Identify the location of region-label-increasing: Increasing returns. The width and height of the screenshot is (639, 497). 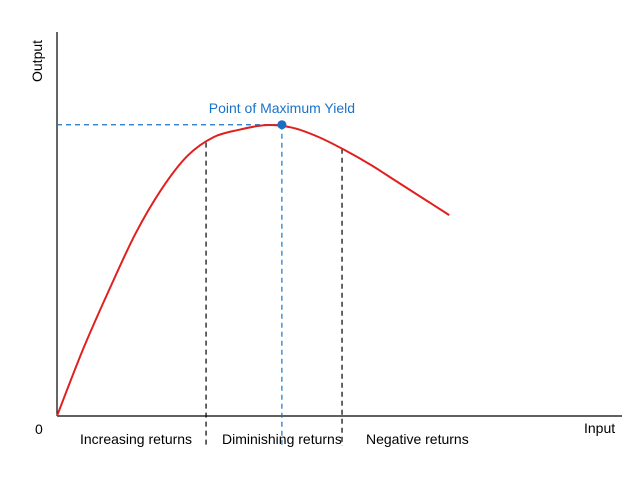
(136, 439).